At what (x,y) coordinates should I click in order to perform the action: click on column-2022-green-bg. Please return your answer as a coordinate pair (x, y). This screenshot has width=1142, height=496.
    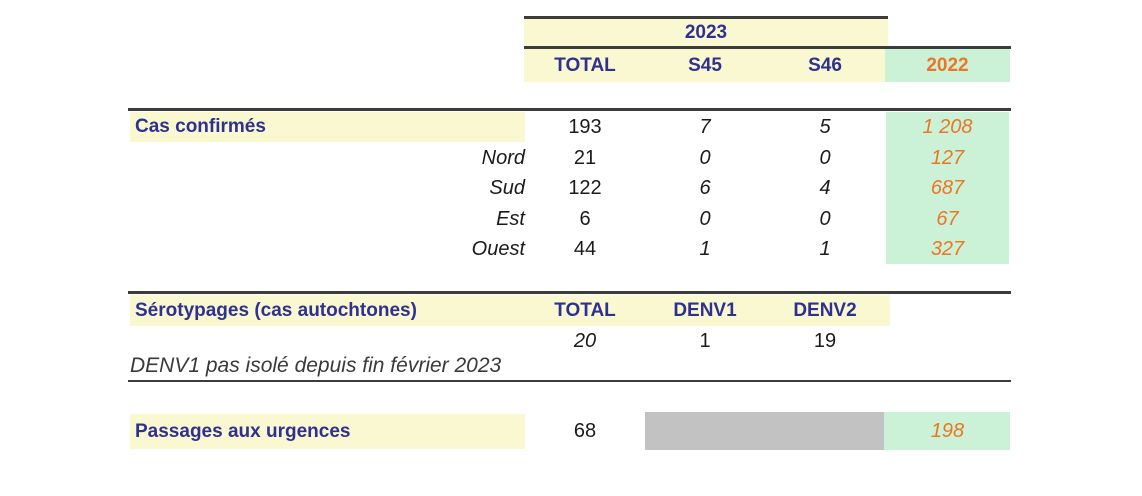
    Looking at the image, I should click on (947, 188).